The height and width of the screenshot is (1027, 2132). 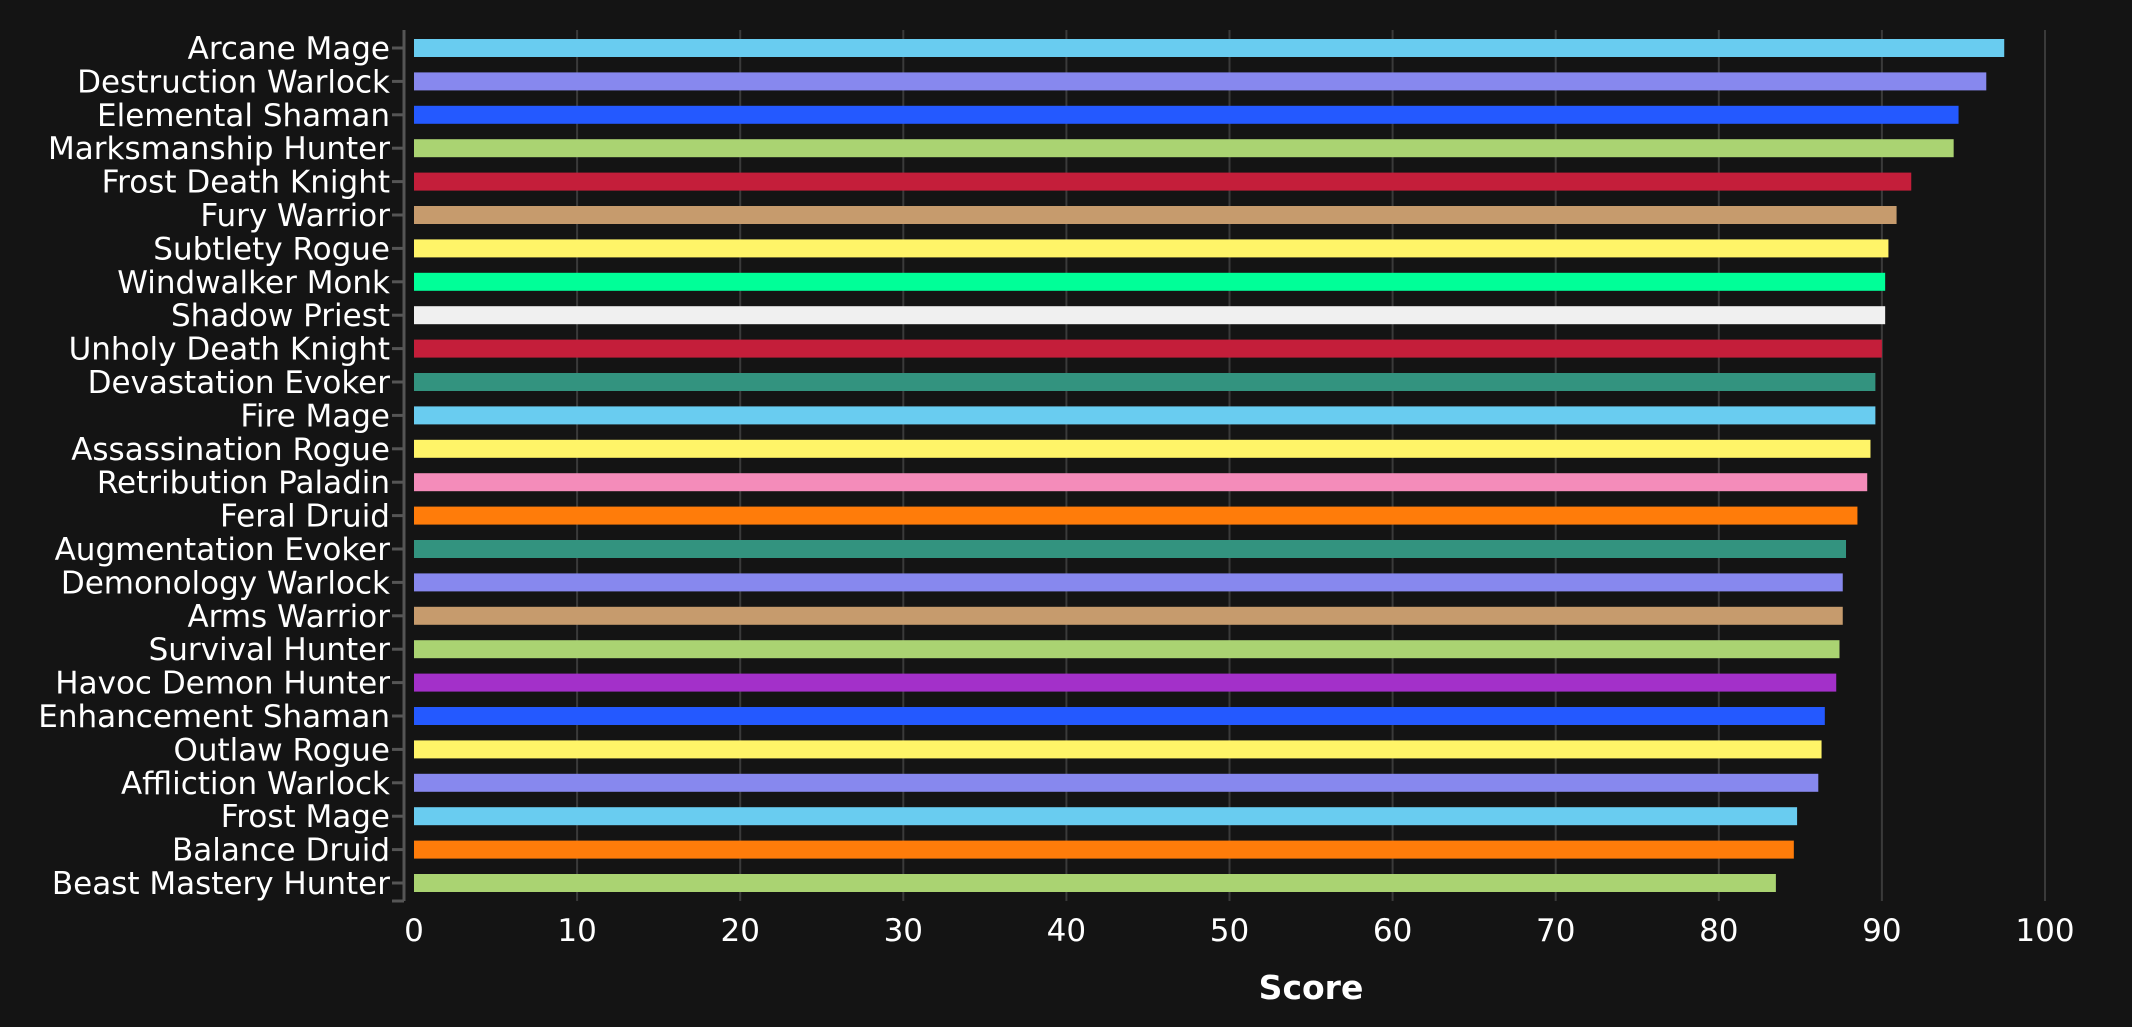 What do you see at coordinates (1209, 48) in the screenshot?
I see `bar-arcane-mage` at bounding box center [1209, 48].